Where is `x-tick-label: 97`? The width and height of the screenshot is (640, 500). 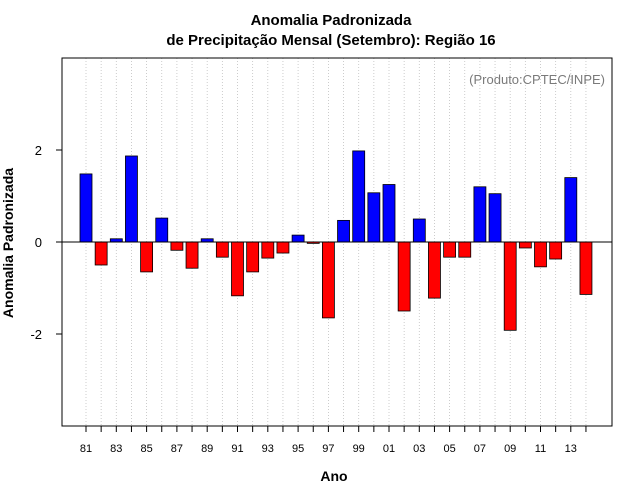 x-tick-label: 97 is located at coordinates (328, 449).